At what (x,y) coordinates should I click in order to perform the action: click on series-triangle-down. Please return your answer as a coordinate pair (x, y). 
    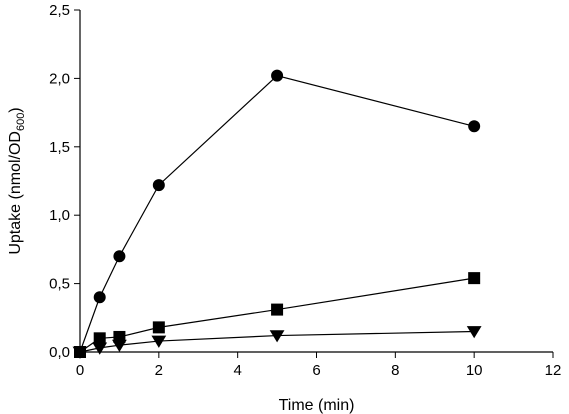
    Looking at the image, I should click on (277, 342).